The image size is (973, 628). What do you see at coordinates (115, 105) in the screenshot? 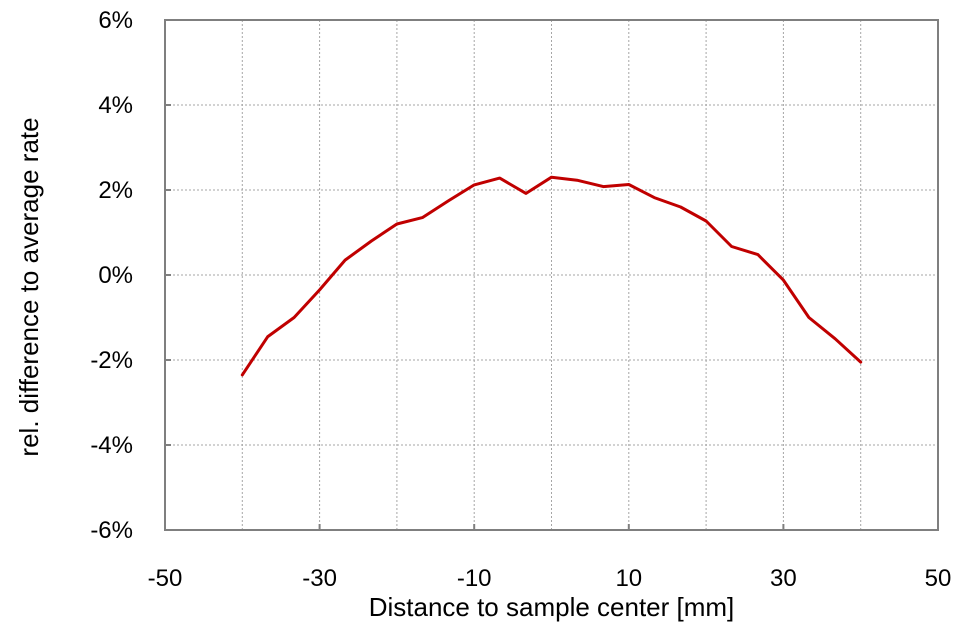
I see `y-tick-label: 4%` at bounding box center [115, 105].